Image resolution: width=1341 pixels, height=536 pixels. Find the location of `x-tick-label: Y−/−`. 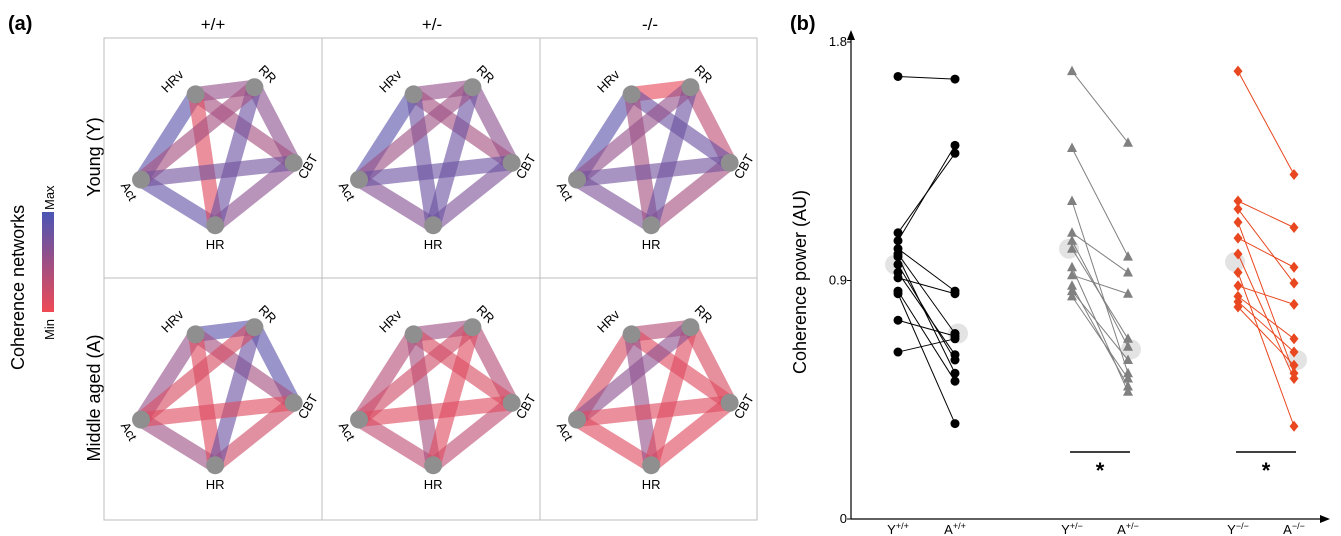

x-tick-label: Y−/− is located at coordinates (1238, 528).